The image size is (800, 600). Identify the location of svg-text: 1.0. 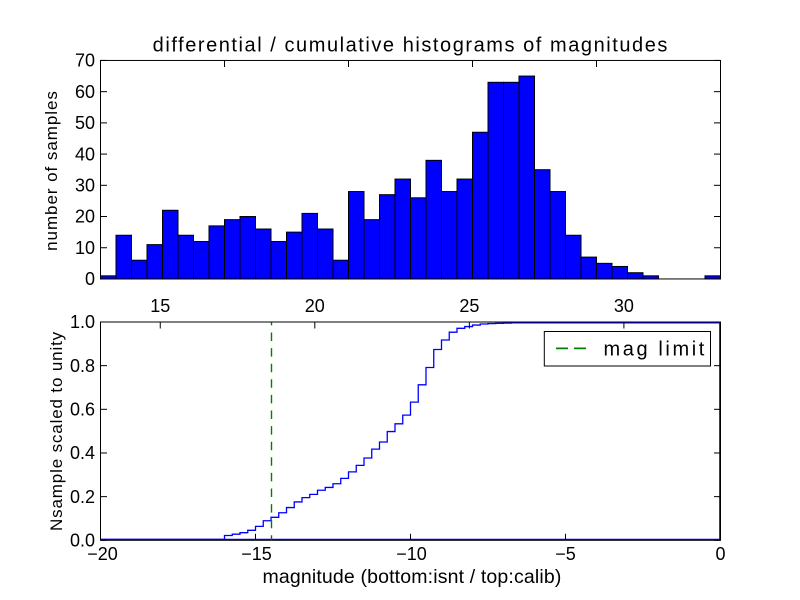
(82, 322).